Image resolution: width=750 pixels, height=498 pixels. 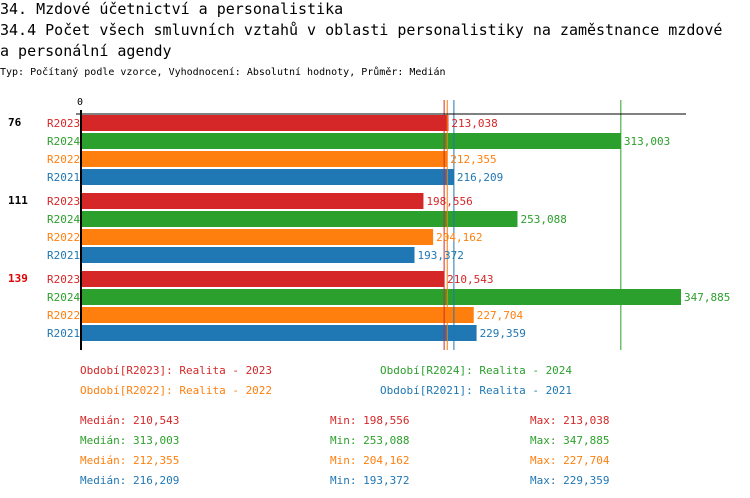 I want to click on x-tick-label: 0, so click(x=80, y=102).